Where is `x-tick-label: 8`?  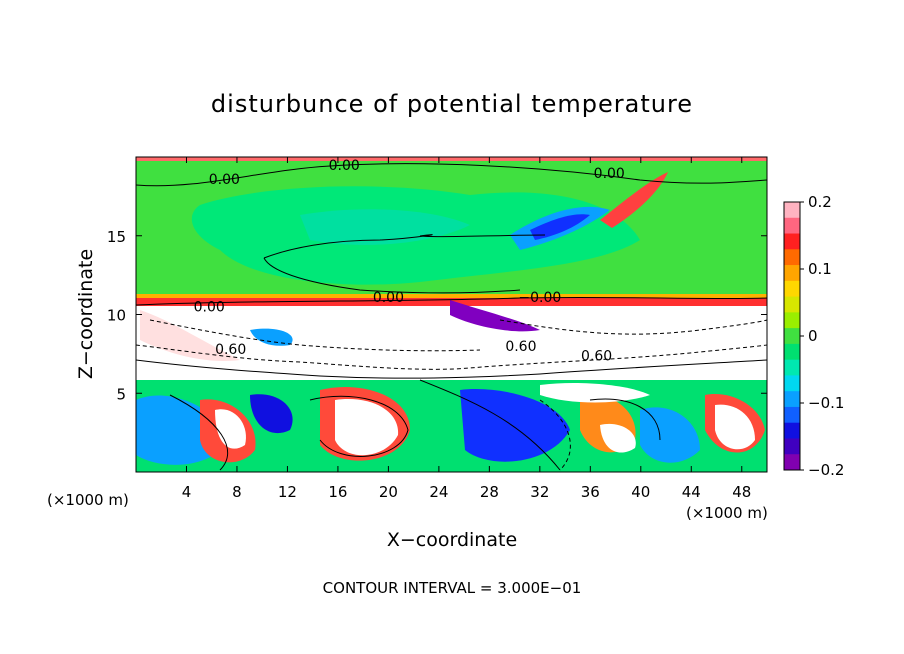
x-tick-label: 8 is located at coordinates (237, 492).